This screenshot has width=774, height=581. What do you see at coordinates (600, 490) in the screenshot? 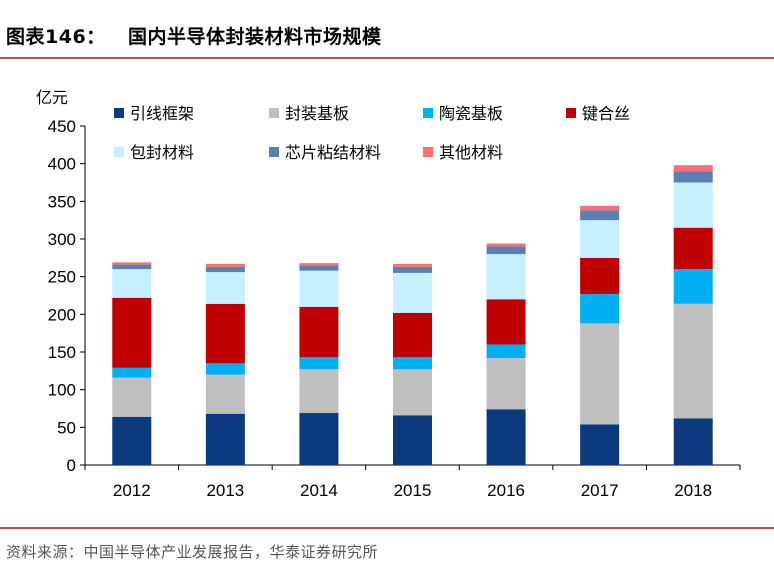
I see `x-tick-label: 2017` at bounding box center [600, 490].